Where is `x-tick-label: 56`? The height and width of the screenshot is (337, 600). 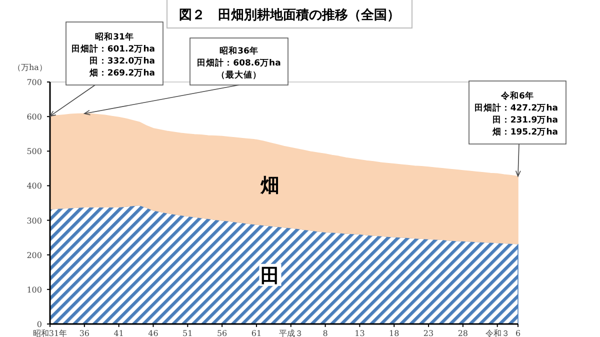 x-tick-label: 56 is located at coordinates (222, 333).